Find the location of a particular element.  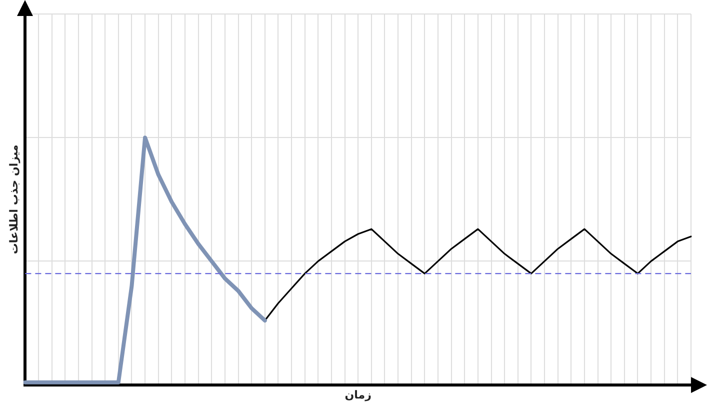

y-axis-title: میزان جذب اطلاعات is located at coordinates (13, 199).